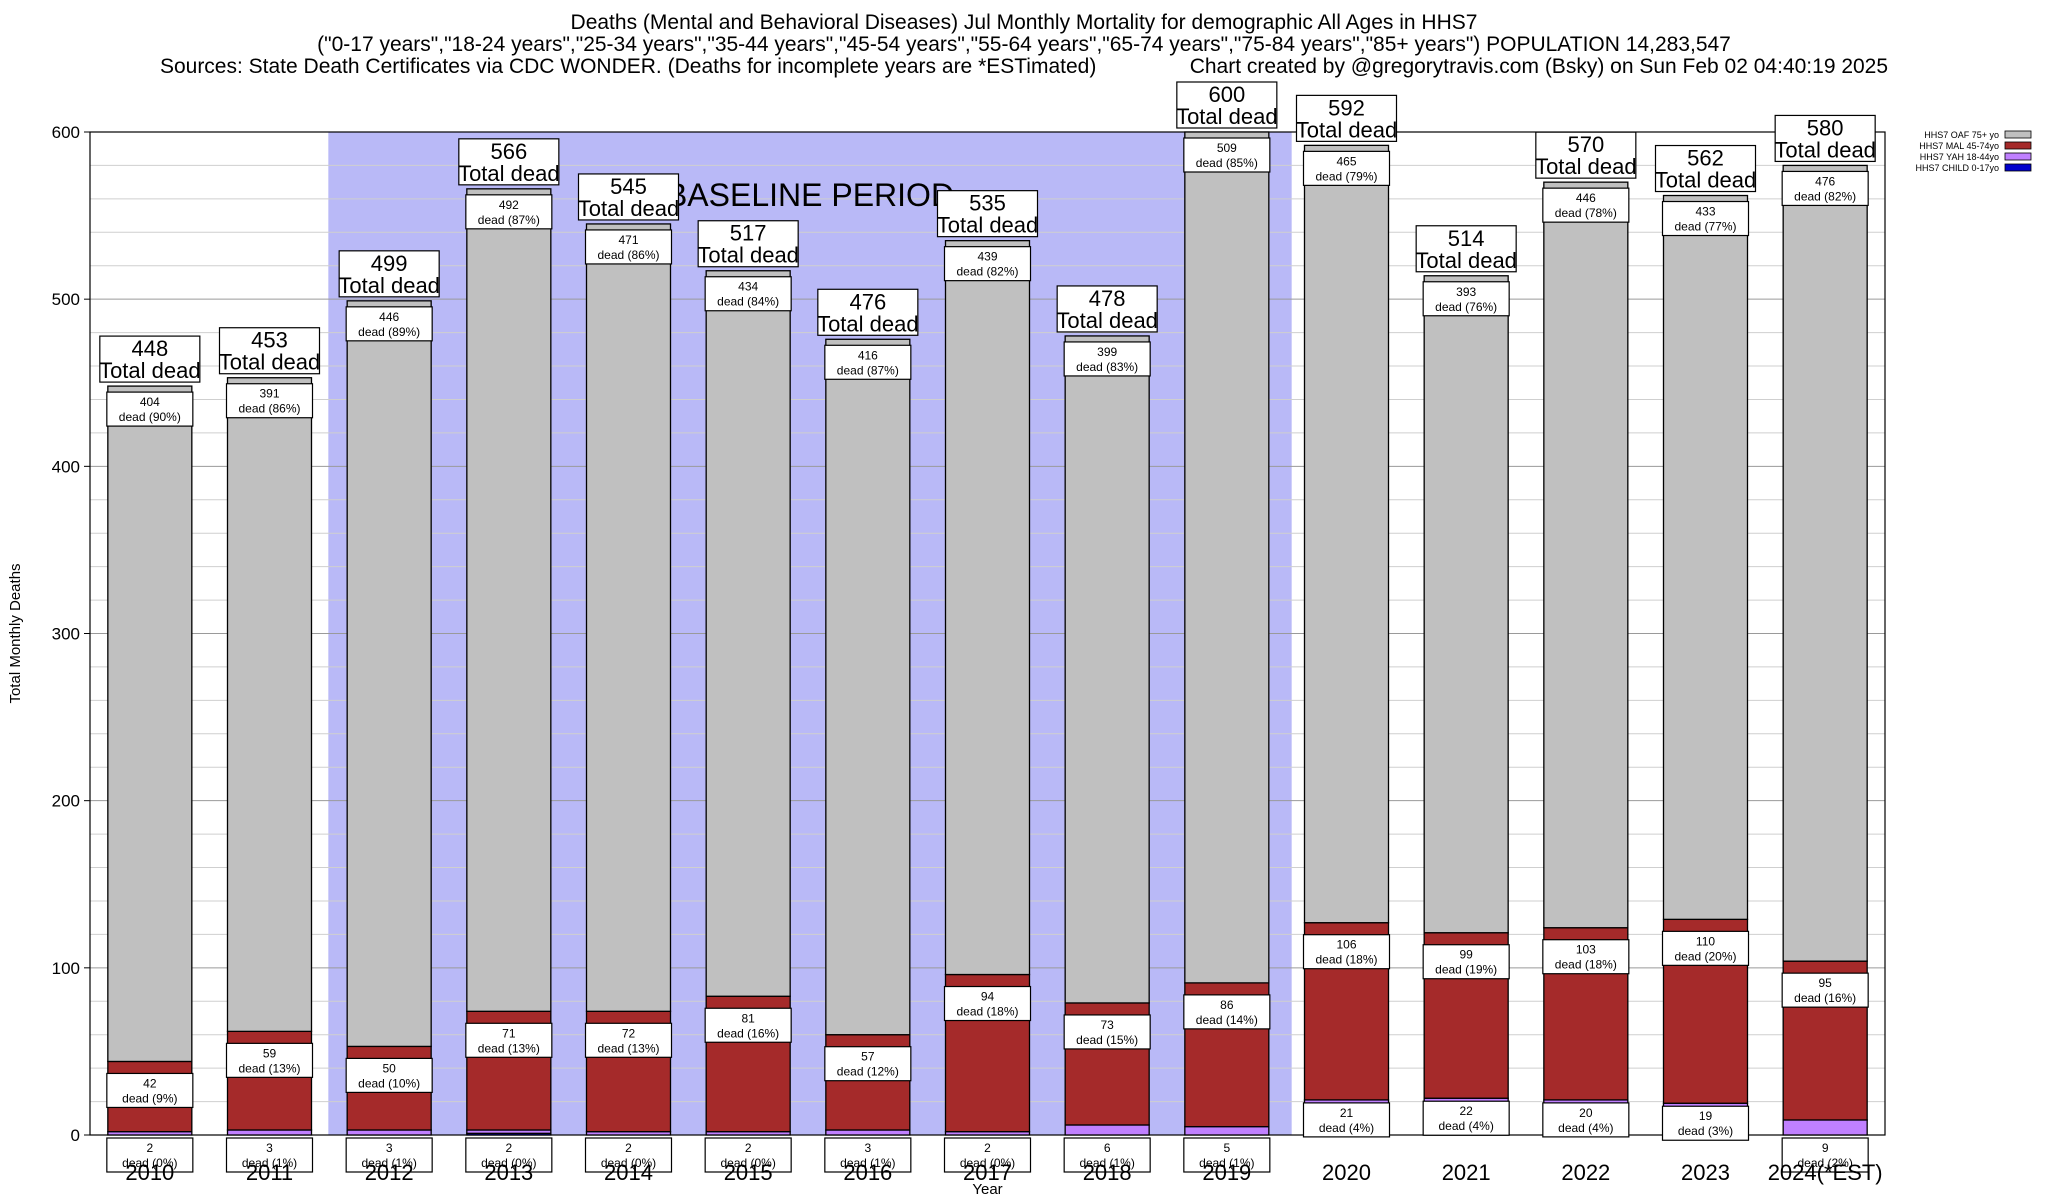 The width and height of the screenshot is (2048, 1200). Describe the element at coordinates (1346, 1172) in the screenshot. I see `x-tick-label-2020: 2020` at that location.